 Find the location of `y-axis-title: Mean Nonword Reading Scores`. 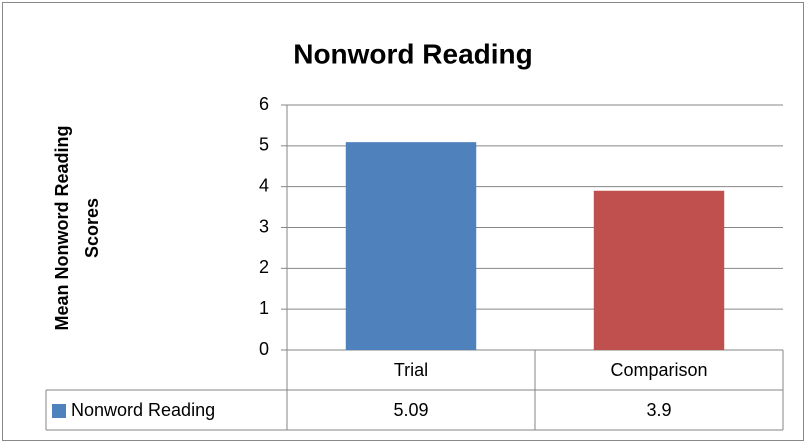

y-axis-title: Mean Nonword Reading Scores is located at coordinates (77, 228).